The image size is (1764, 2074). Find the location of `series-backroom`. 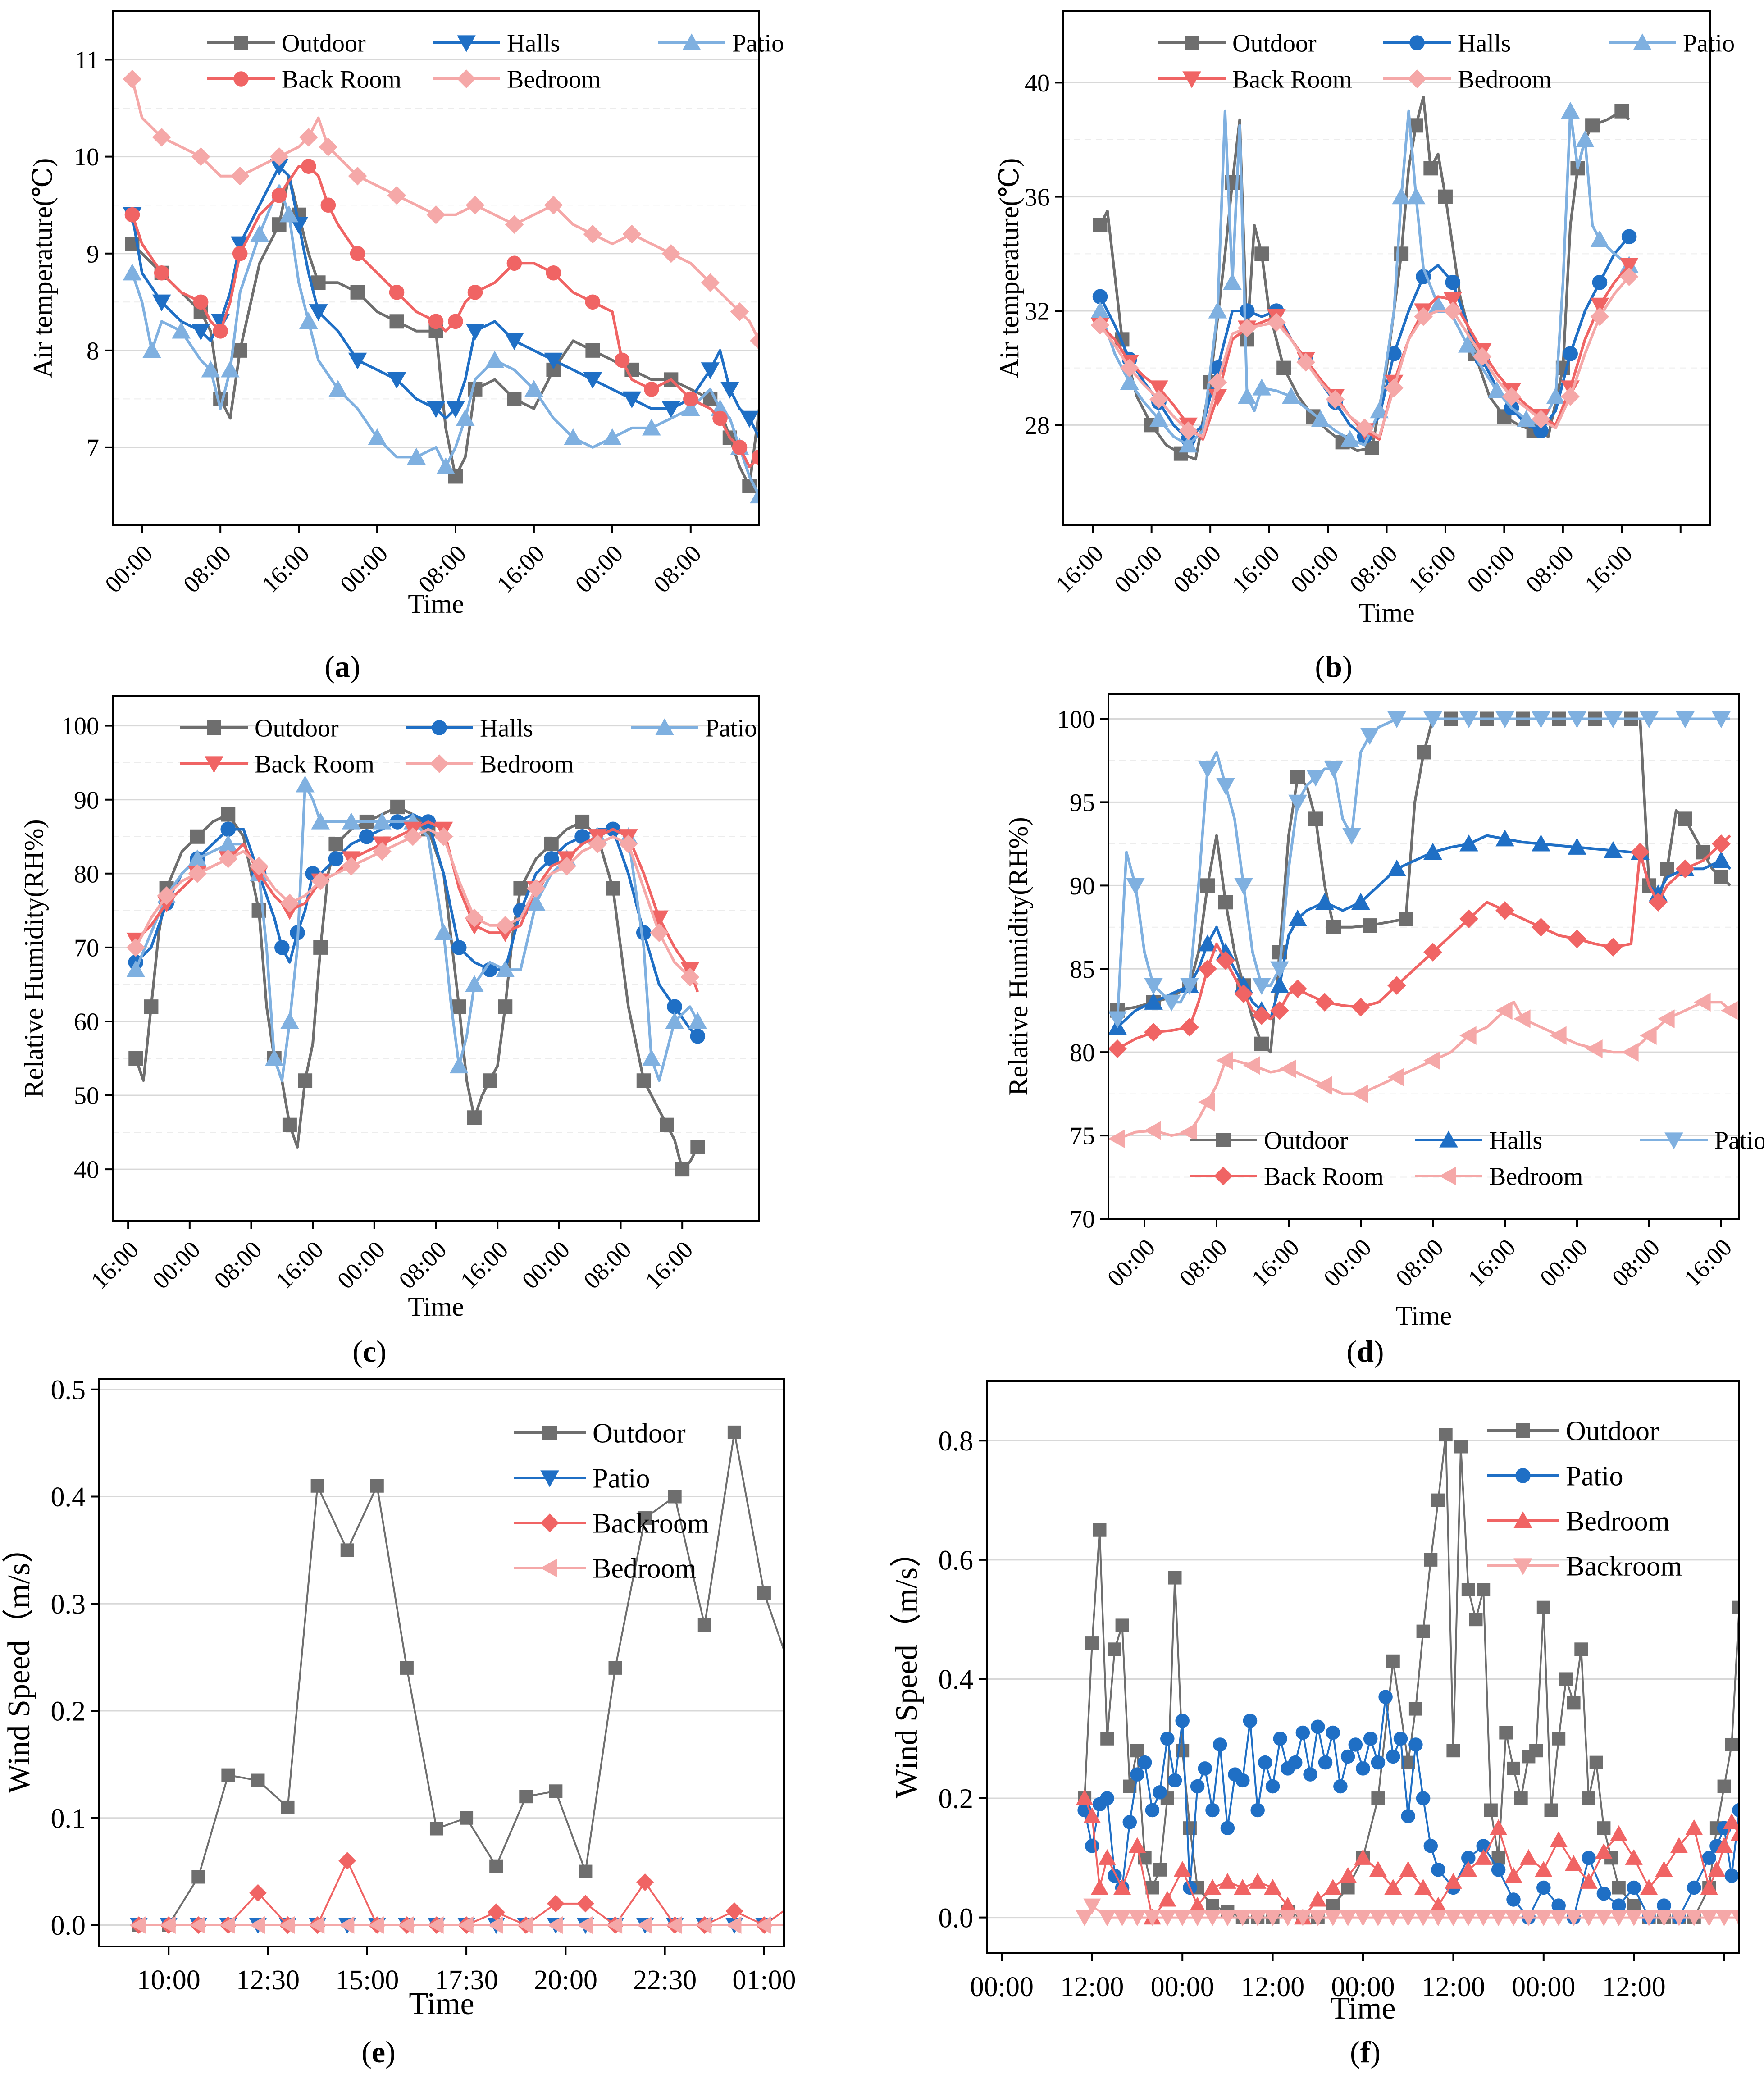

series-backroom is located at coordinates (1407, 1912).